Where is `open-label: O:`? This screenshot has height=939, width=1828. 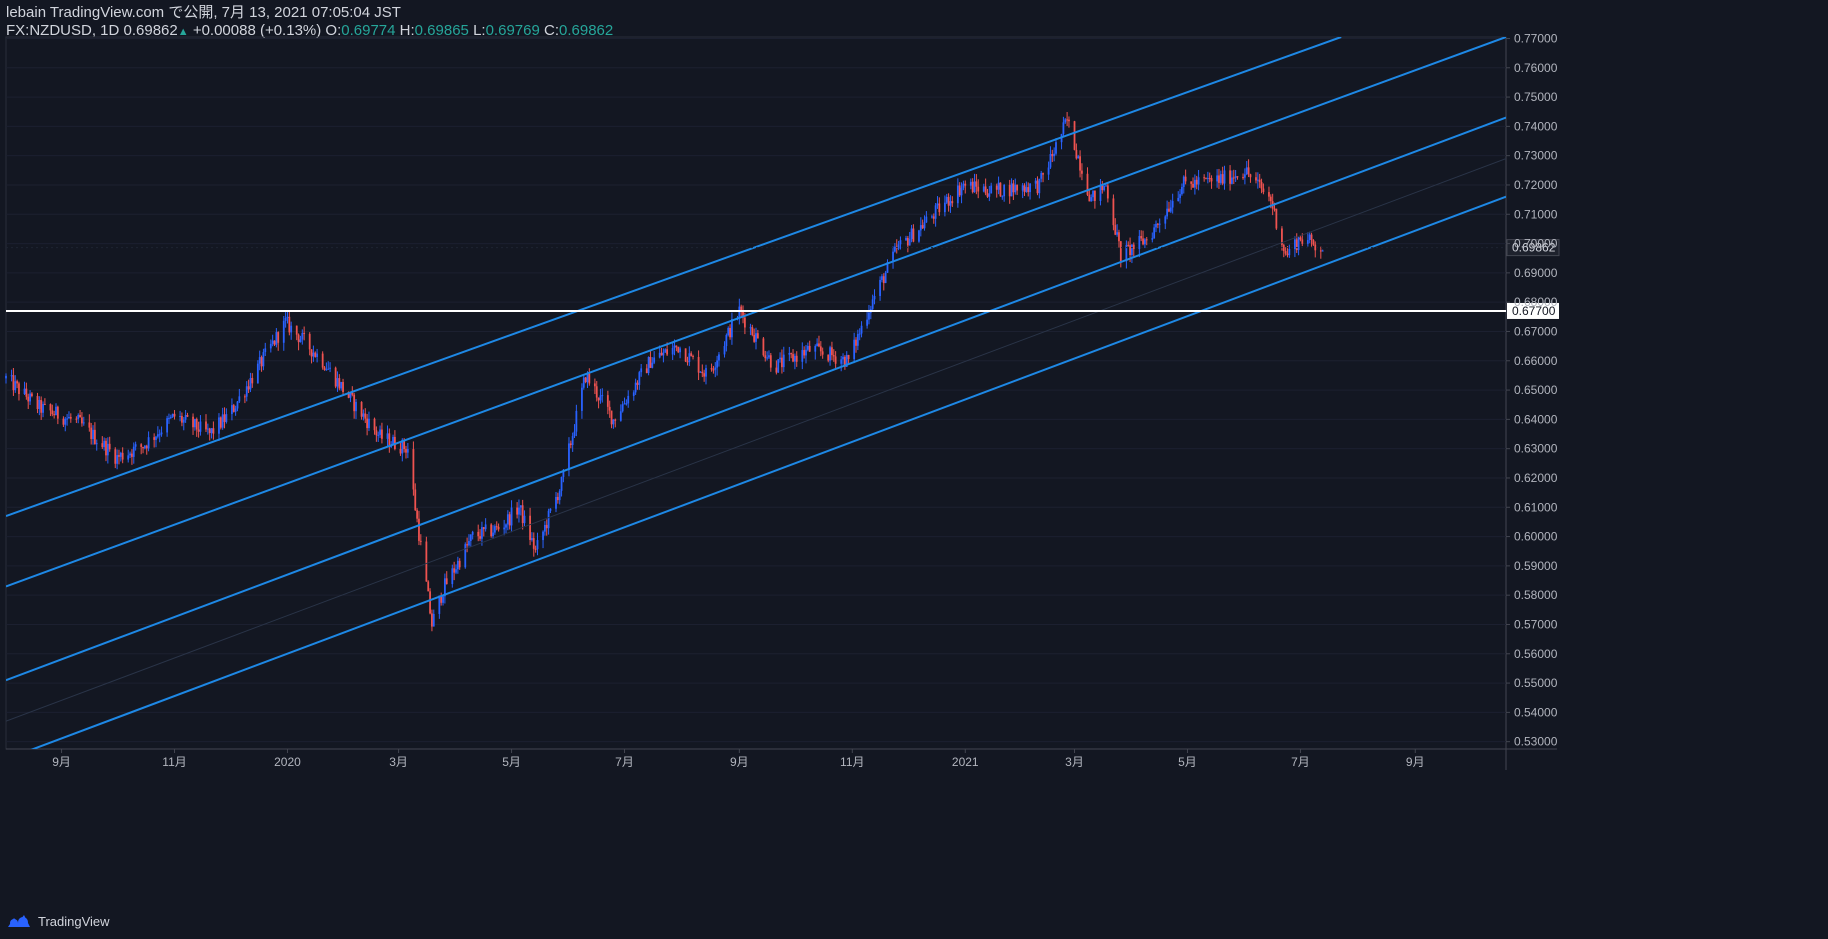 open-label: O: is located at coordinates (333, 30).